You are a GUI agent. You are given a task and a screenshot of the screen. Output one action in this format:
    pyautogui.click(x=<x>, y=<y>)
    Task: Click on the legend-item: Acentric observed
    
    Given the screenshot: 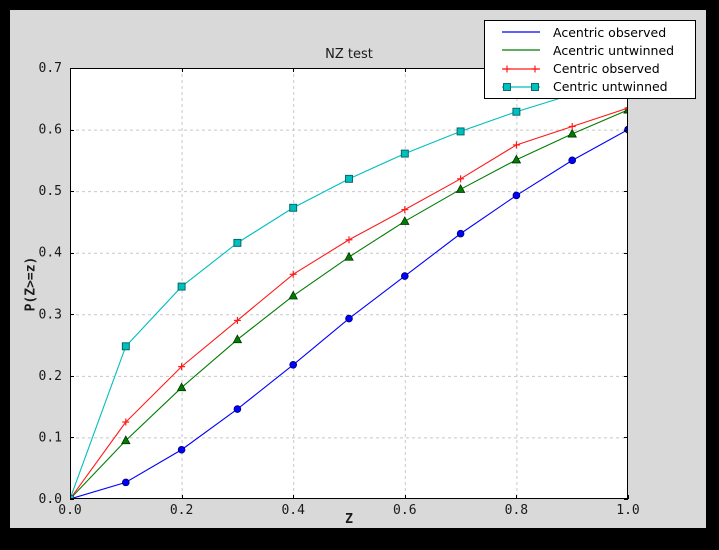 What is the action you would take?
    pyautogui.click(x=590, y=32)
    